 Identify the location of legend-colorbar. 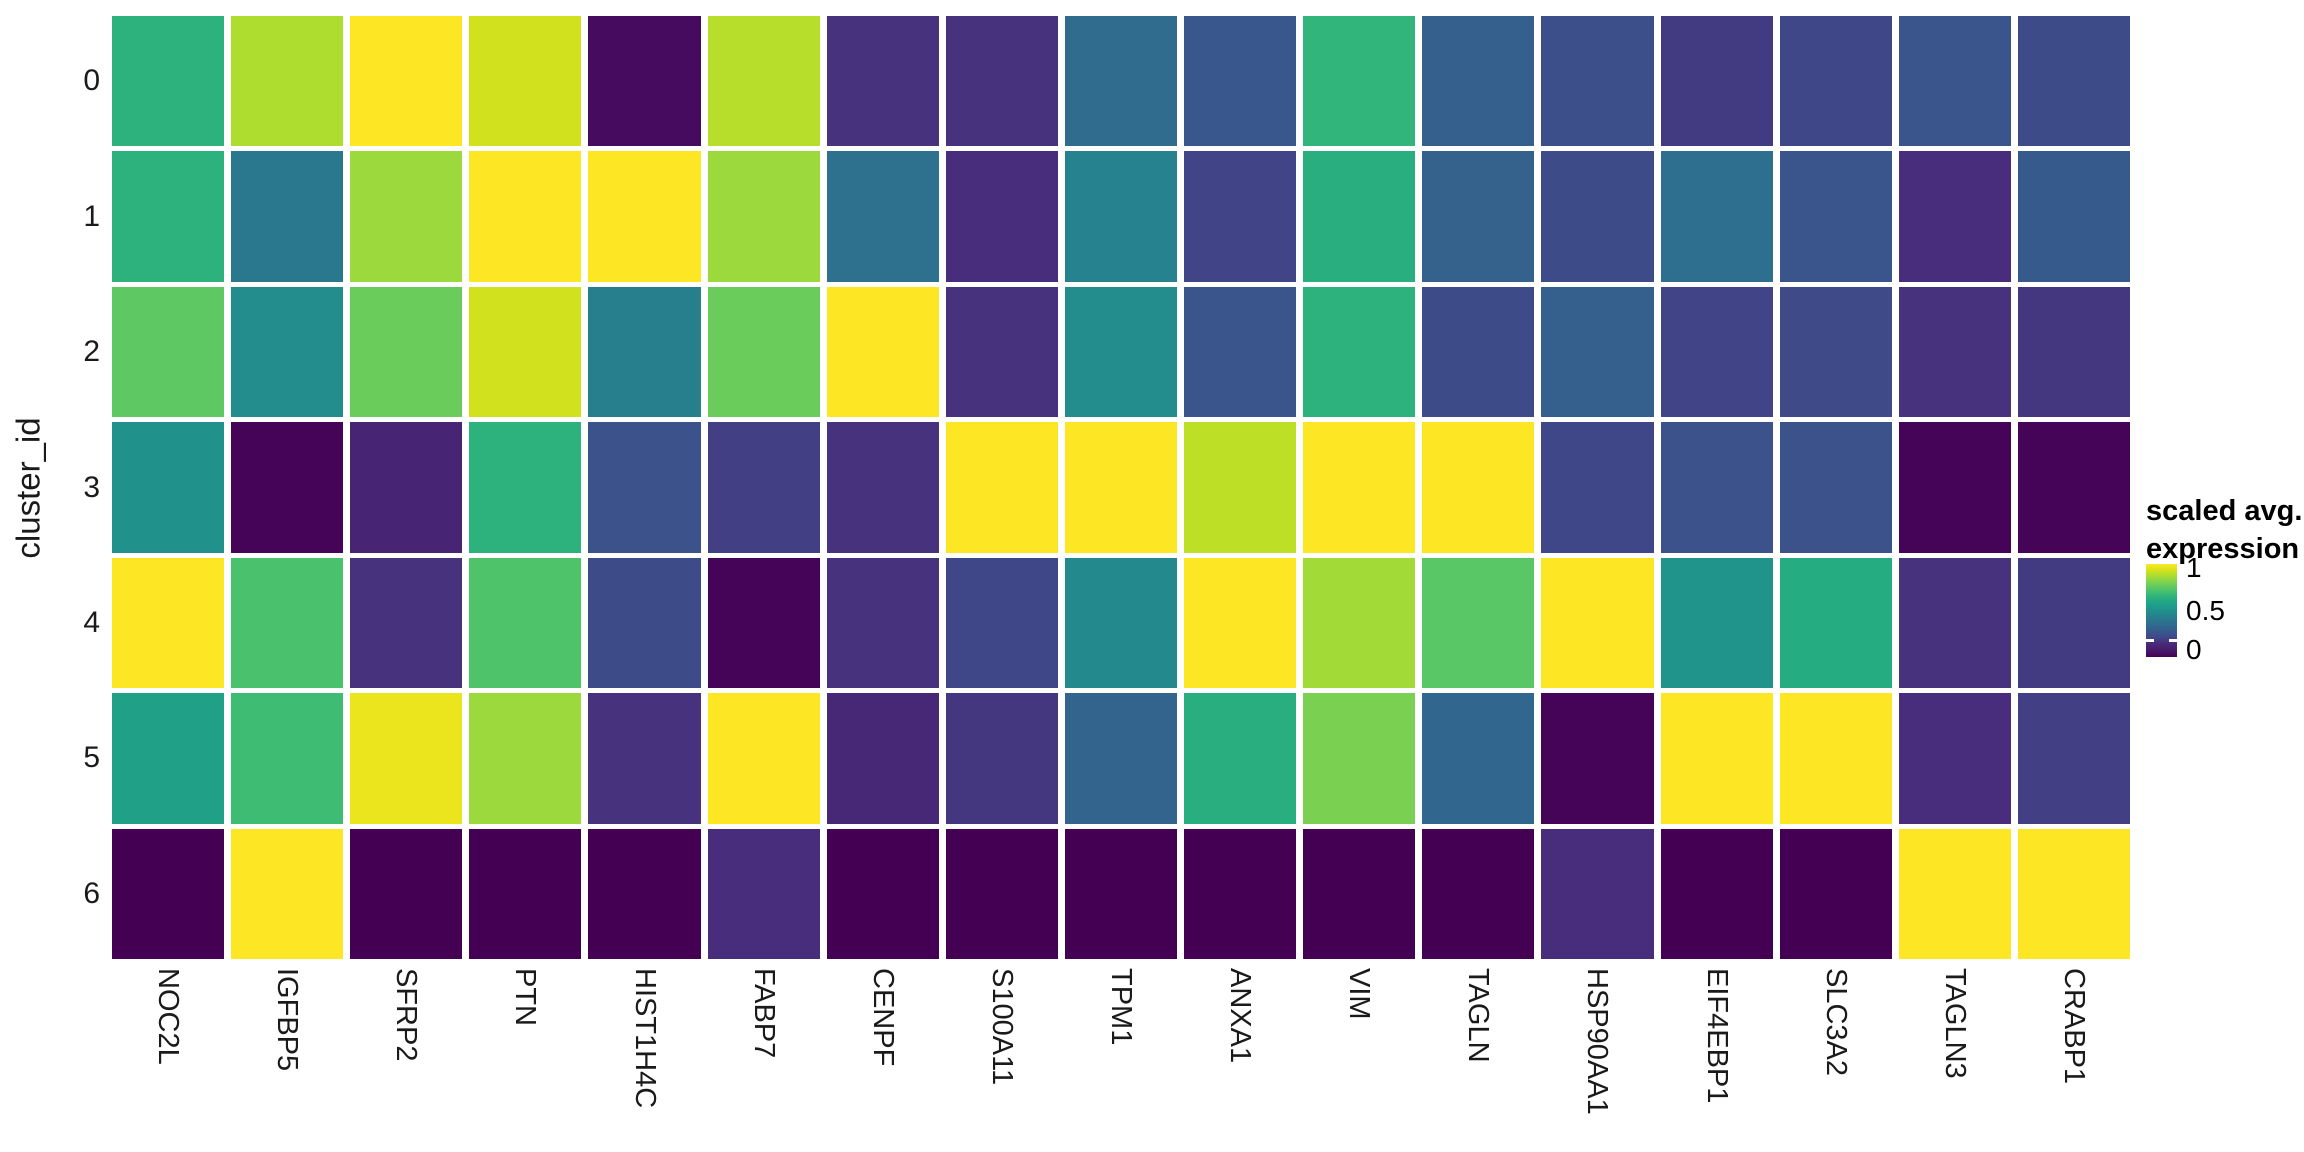
(2161, 644).